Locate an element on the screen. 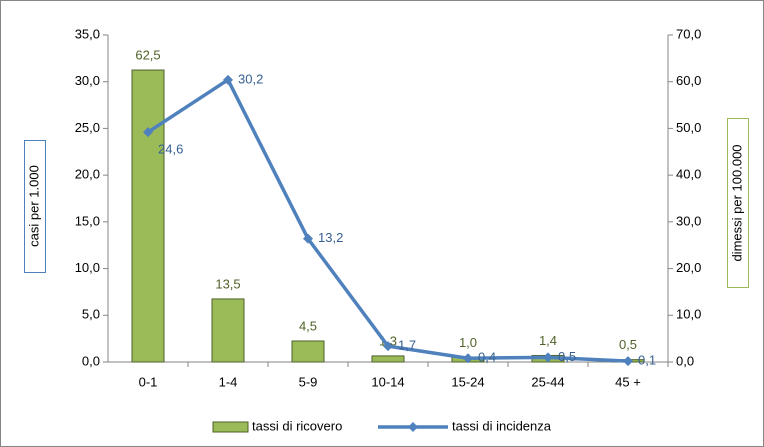 The height and width of the screenshot is (447, 764). bar-value-label: 1,4 is located at coordinates (548, 340).